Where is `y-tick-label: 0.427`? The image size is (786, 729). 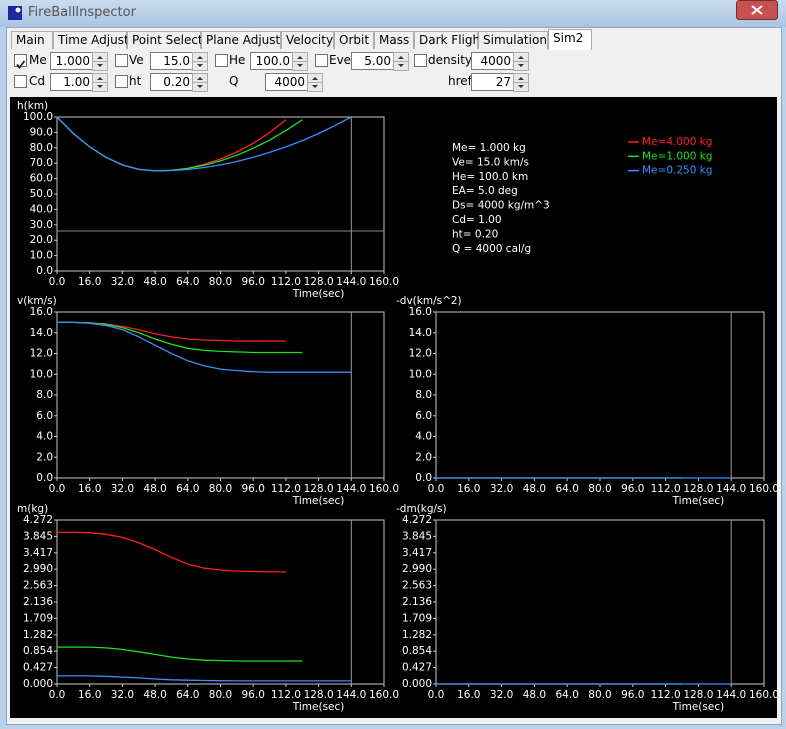 y-tick-label: 0.427 is located at coordinates (417, 668).